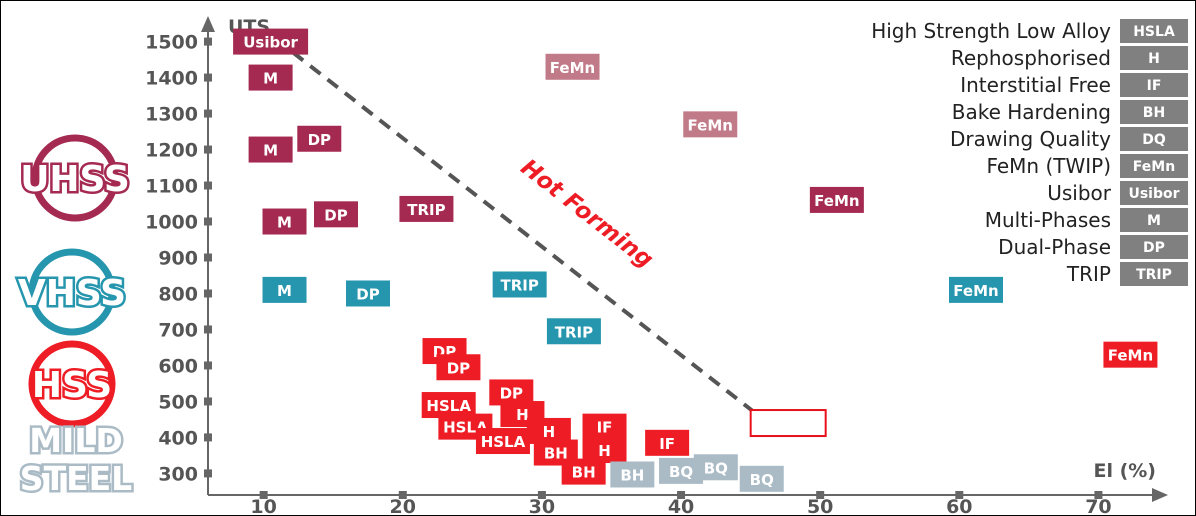 The width and height of the screenshot is (1196, 516). What do you see at coordinates (75, 178) in the screenshot?
I see `uhss-badge: UHSS` at bounding box center [75, 178].